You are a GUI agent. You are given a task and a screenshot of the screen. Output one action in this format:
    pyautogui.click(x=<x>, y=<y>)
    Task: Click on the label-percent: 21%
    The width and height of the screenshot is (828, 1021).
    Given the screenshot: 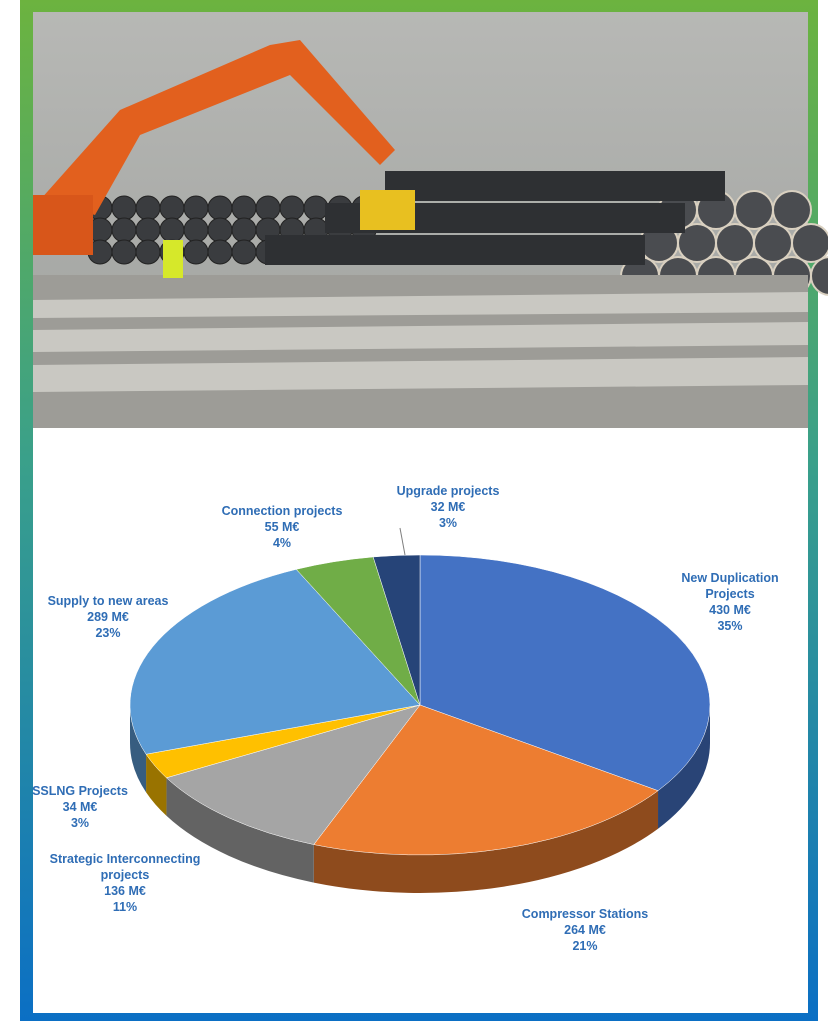 What is the action you would take?
    pyautogui.click(x=585, y=946)
    